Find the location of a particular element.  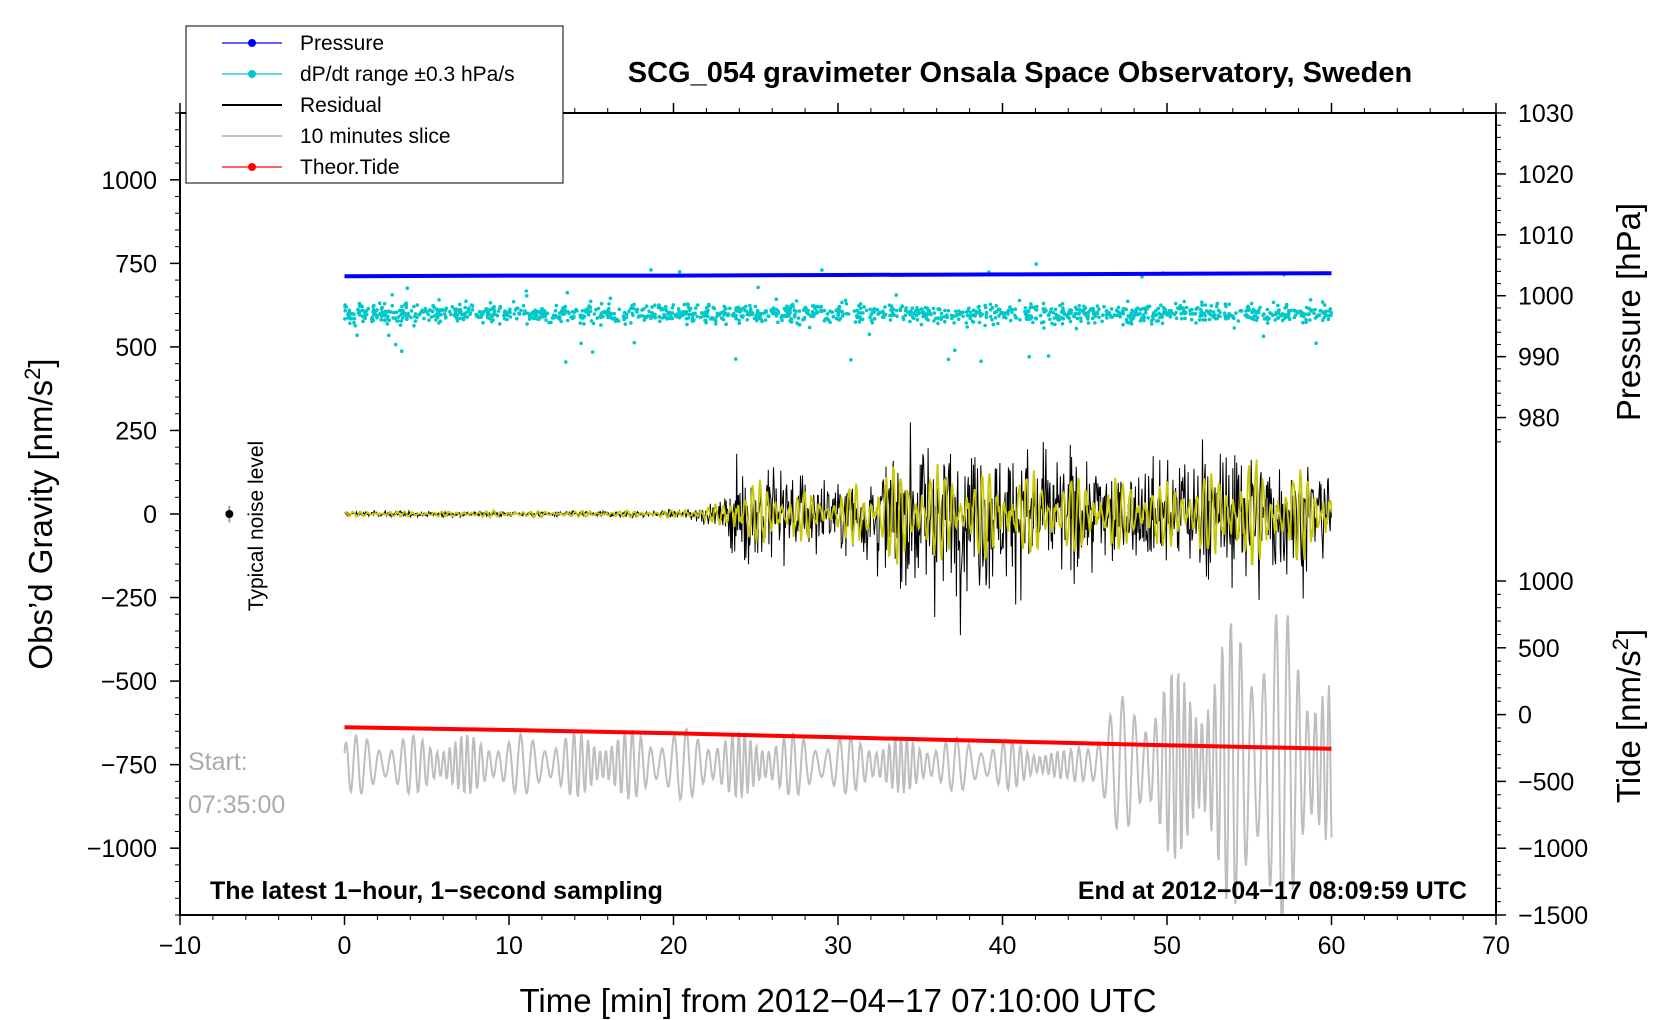

tide-tick-label: 0 is located at coordinates (1525, 716).